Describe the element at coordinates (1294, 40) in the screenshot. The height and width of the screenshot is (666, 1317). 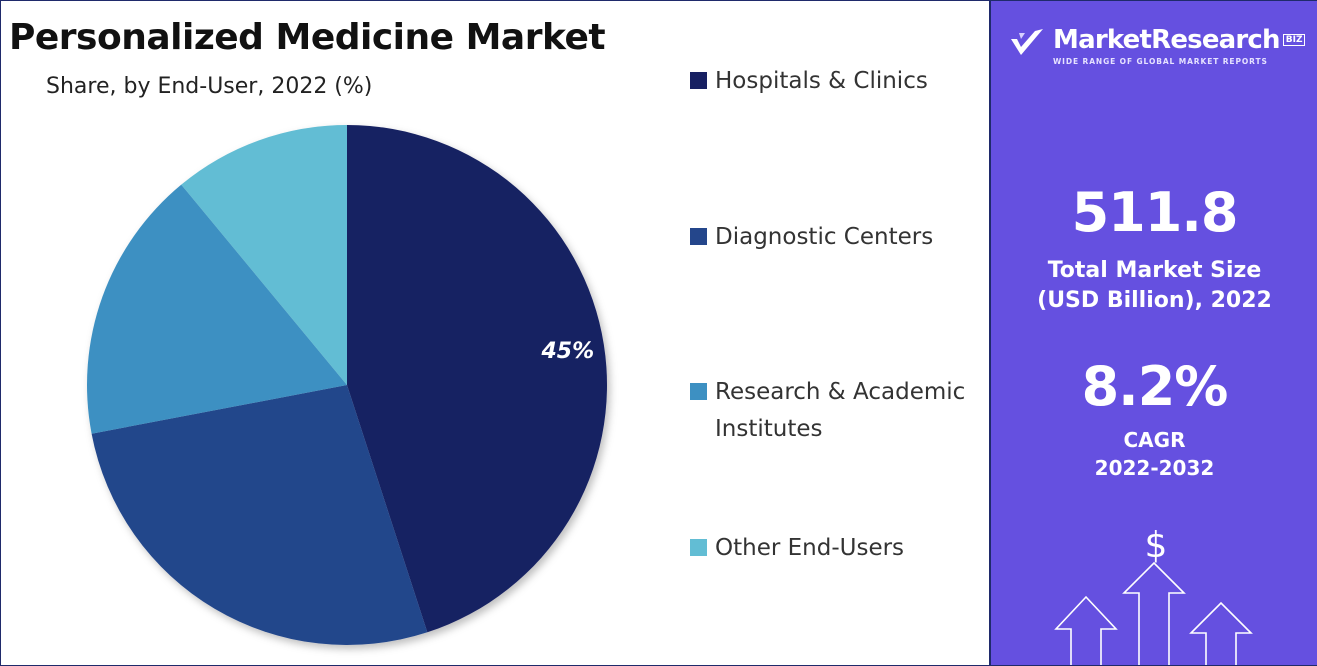
I see `brand-badge: BIZ` at that location.